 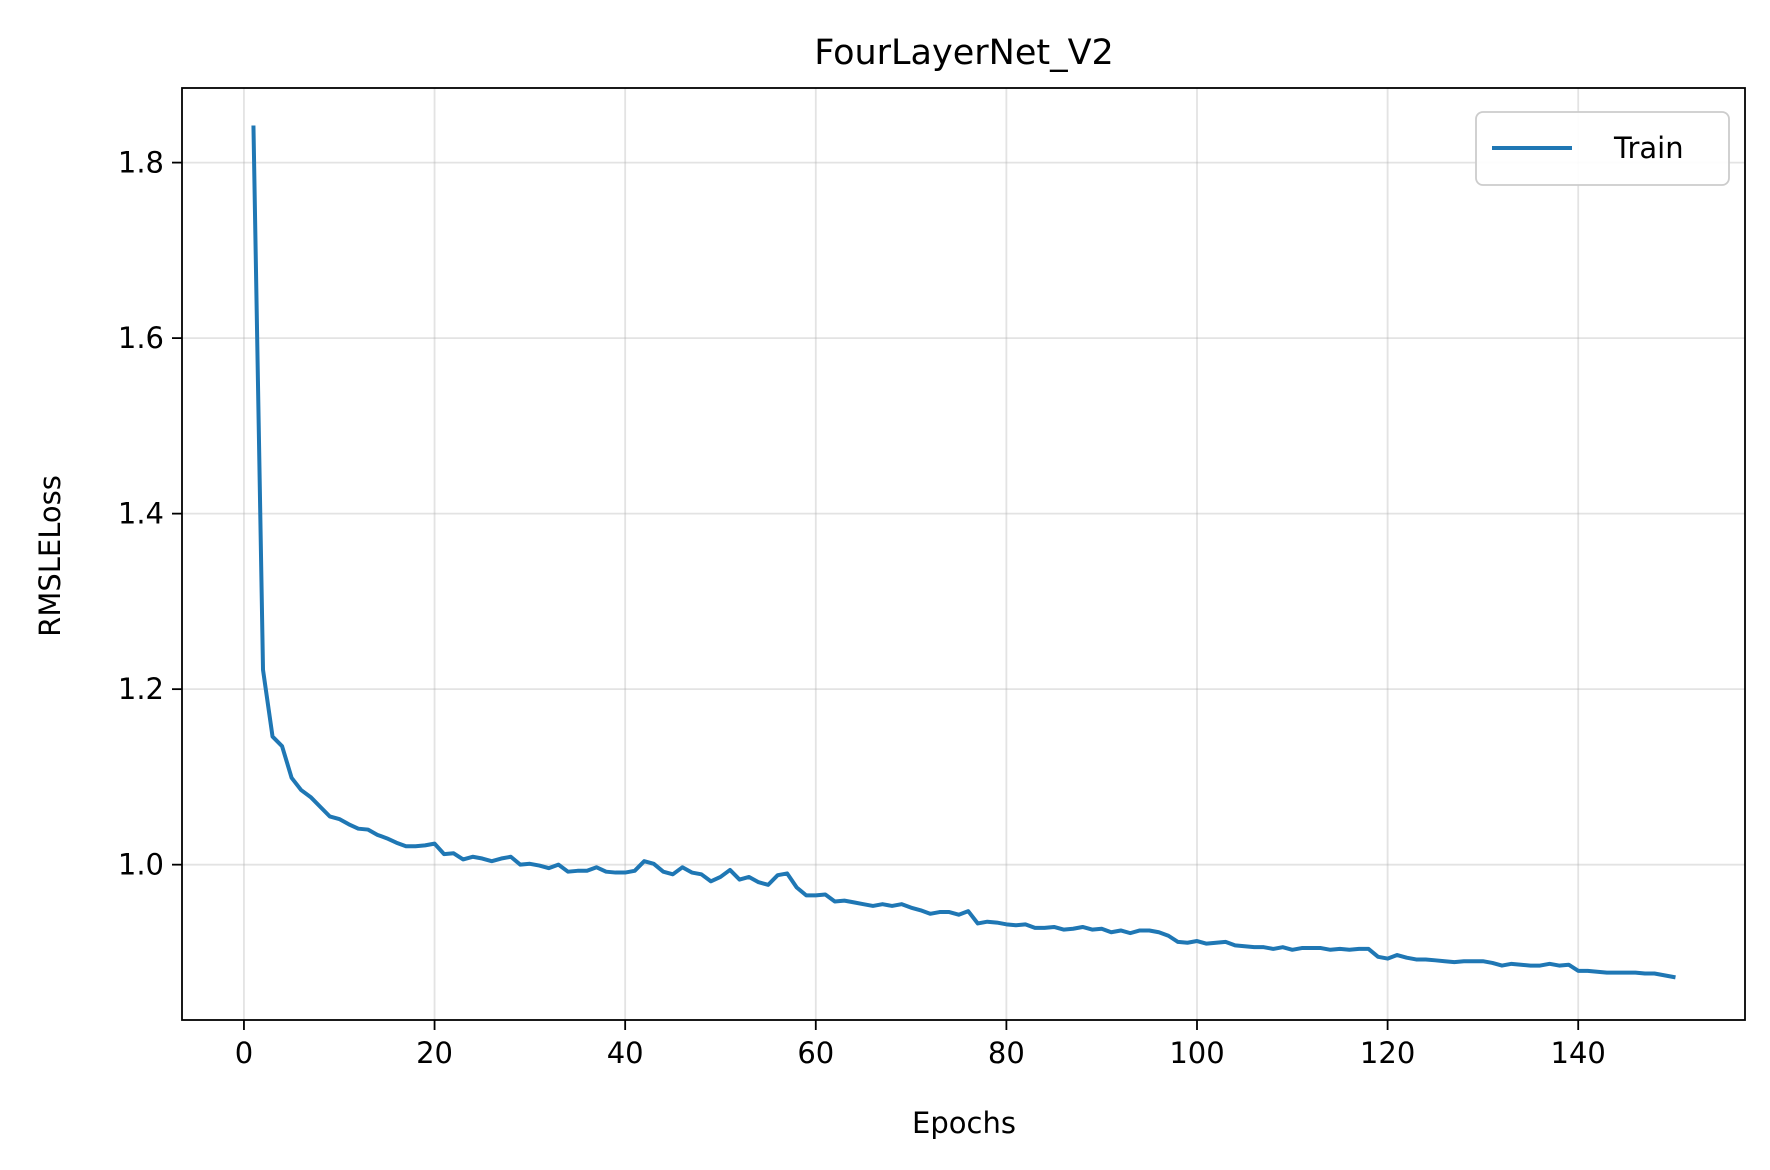 I want to click on x-axis-ticks: 0 20 40 60 80 100 120 140, so click(x=920, y=1045).